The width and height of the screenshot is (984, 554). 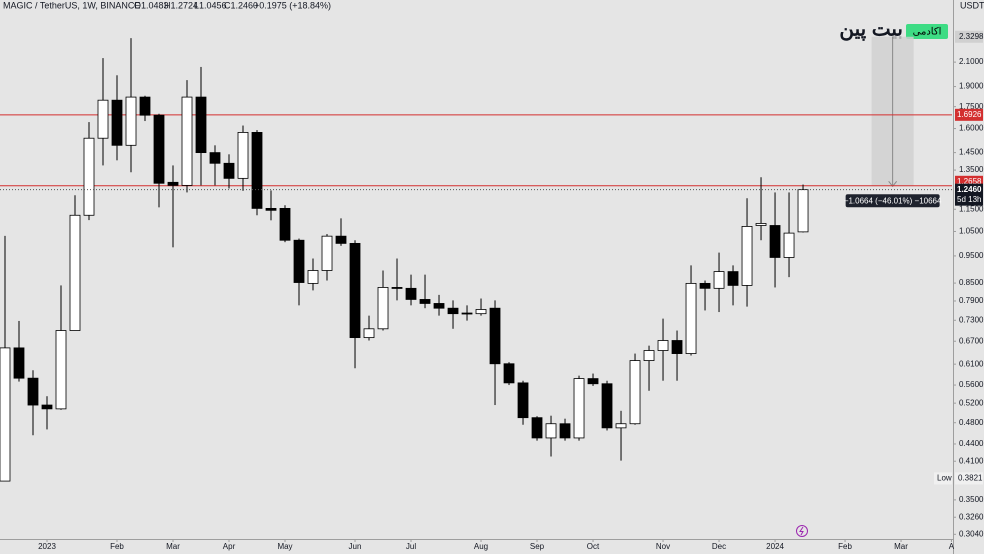 What do you see at coordinates (210, 5) in the screenshot?
I see `ohlc-low: L1.0456` at bounding box center [210, 5].